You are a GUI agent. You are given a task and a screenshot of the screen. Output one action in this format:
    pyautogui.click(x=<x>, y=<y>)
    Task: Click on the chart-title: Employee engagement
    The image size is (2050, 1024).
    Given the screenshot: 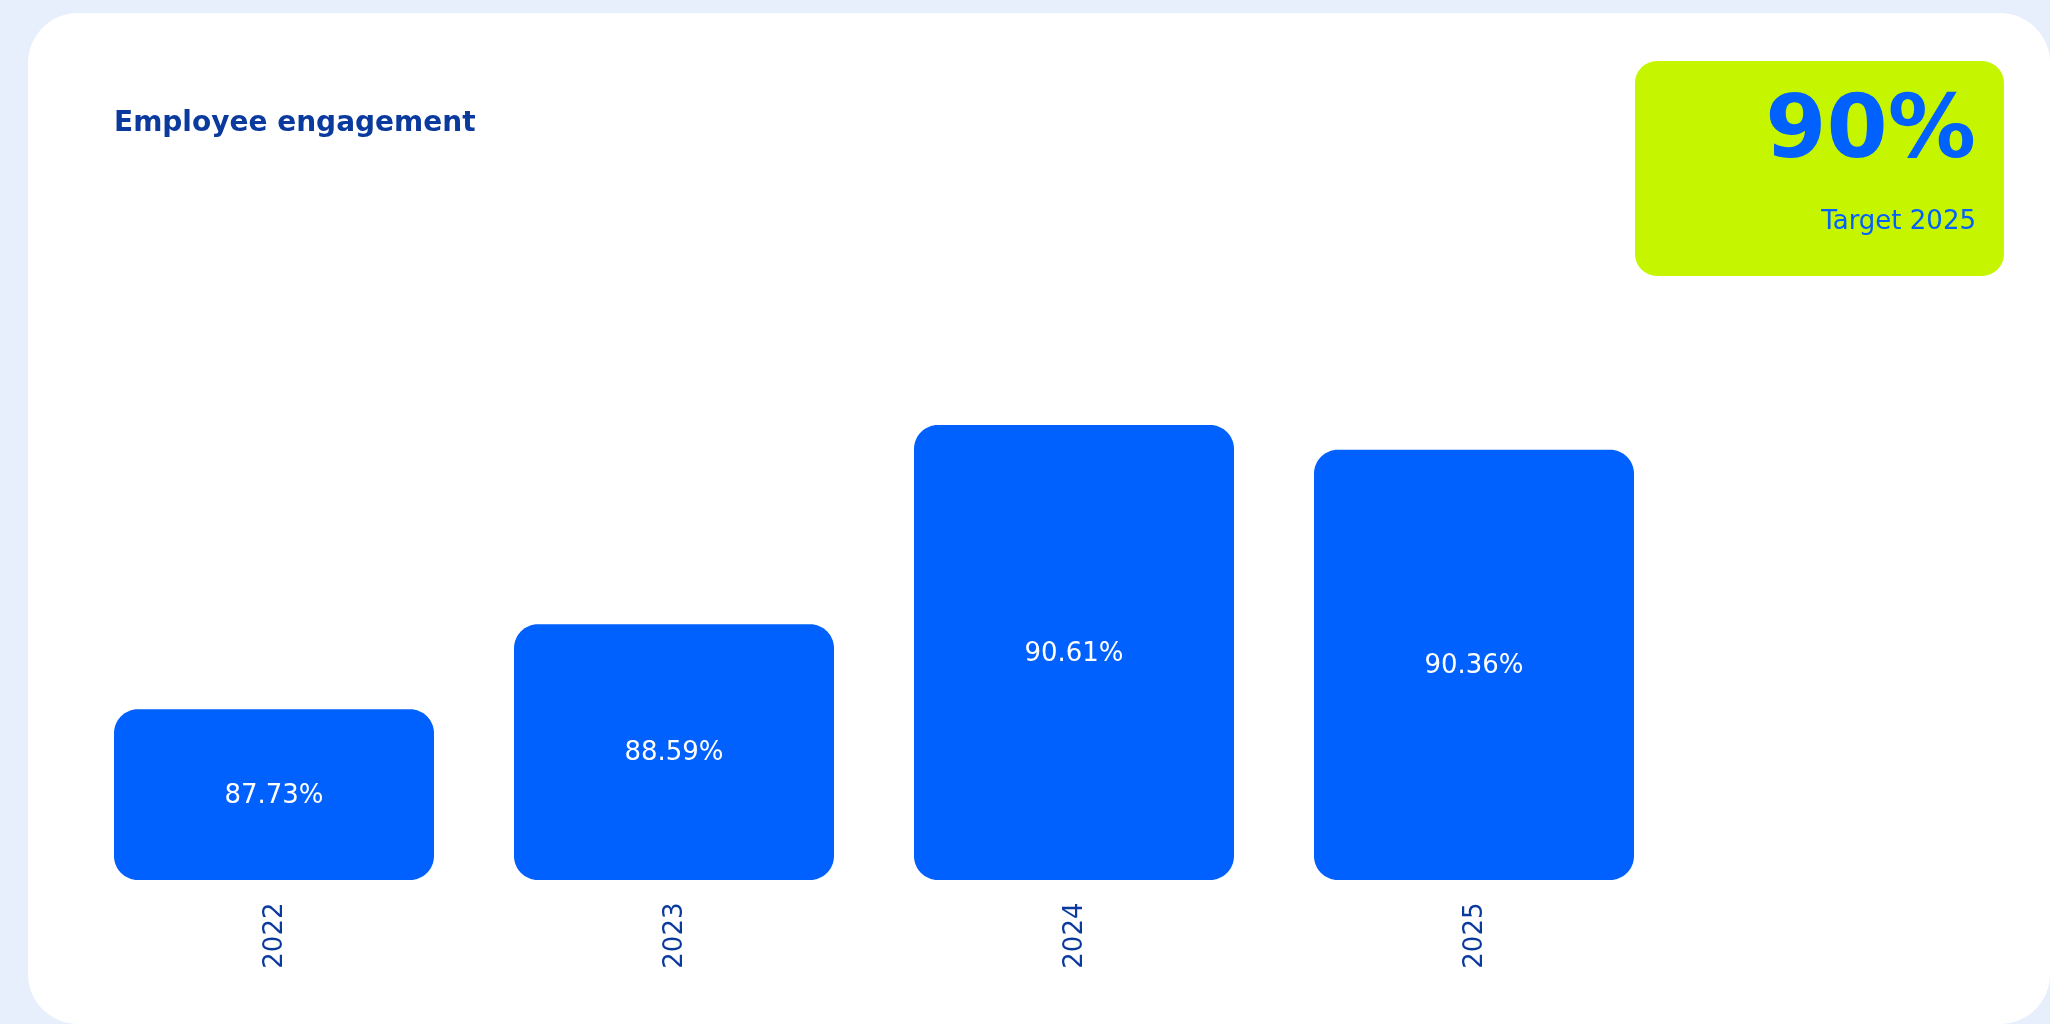 What is the action you would take?
    pyautogui.click(x=295, y=121)
    